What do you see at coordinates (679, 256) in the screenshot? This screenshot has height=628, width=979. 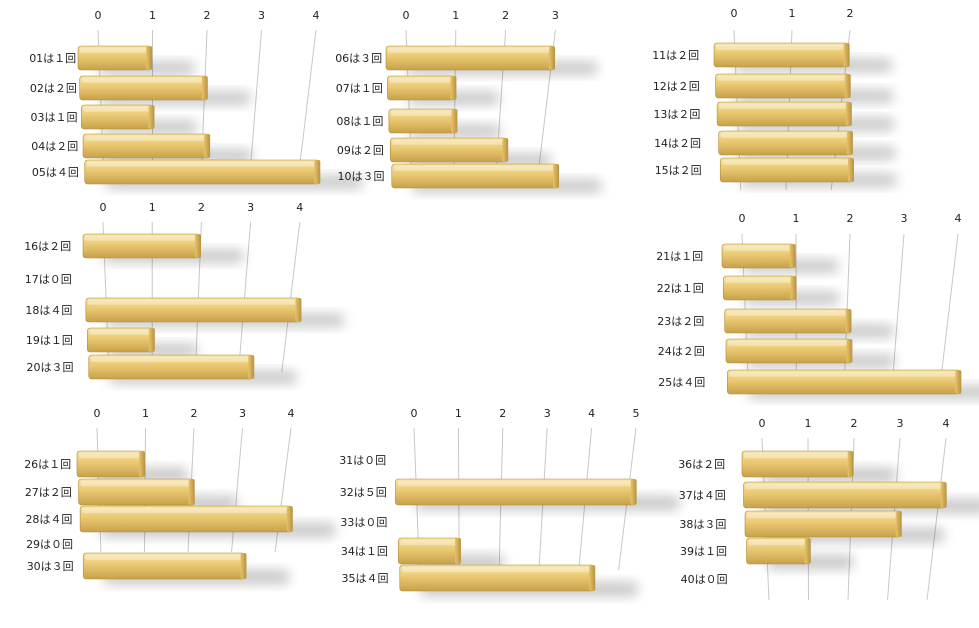 I see `category-label: 21は１回` at bounding box center [679, 256].